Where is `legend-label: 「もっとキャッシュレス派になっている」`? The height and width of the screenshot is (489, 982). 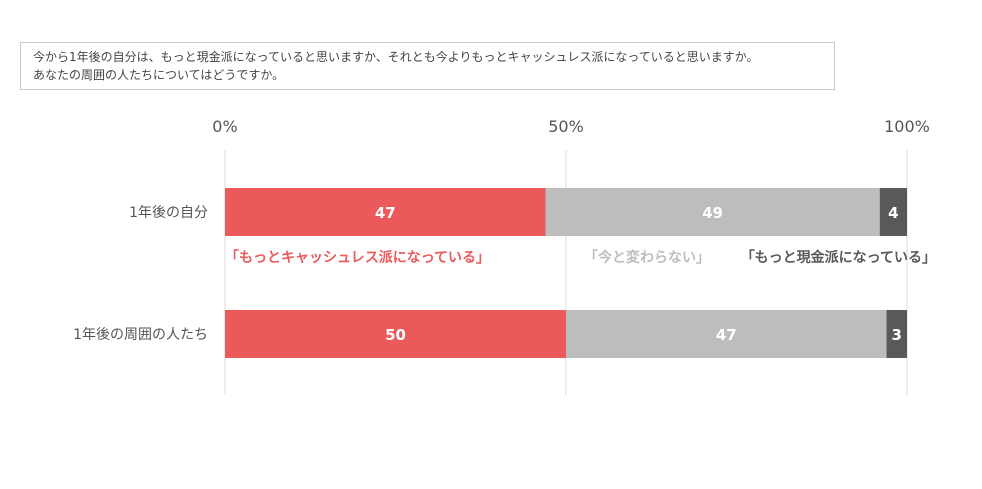
legend-label: 「もっとキャッシュレス派になっている」 is located at coordinates (357, 257).